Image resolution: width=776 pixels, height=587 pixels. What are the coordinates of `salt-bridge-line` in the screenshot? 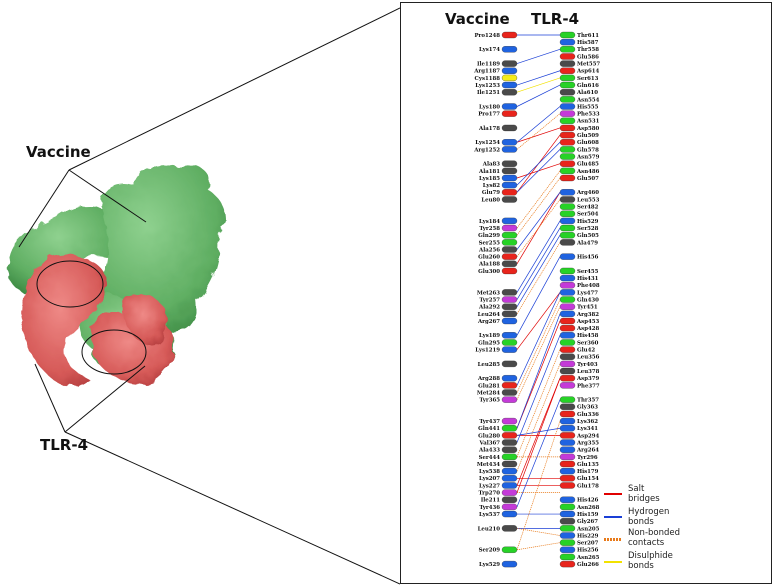 It's located at (538, 228).